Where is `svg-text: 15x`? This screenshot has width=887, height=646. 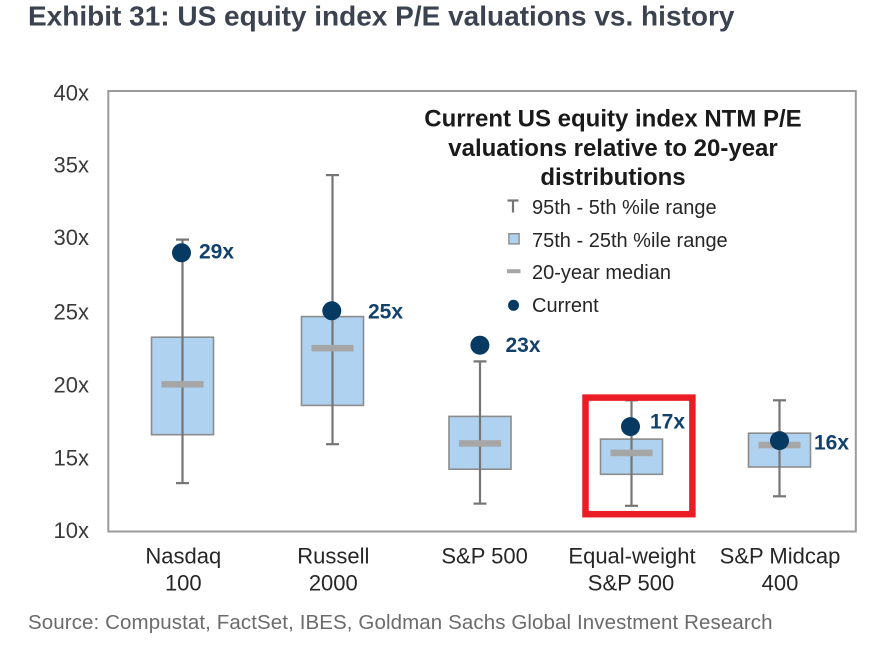 svg-text: 15x is located at coordinates (71, 458).